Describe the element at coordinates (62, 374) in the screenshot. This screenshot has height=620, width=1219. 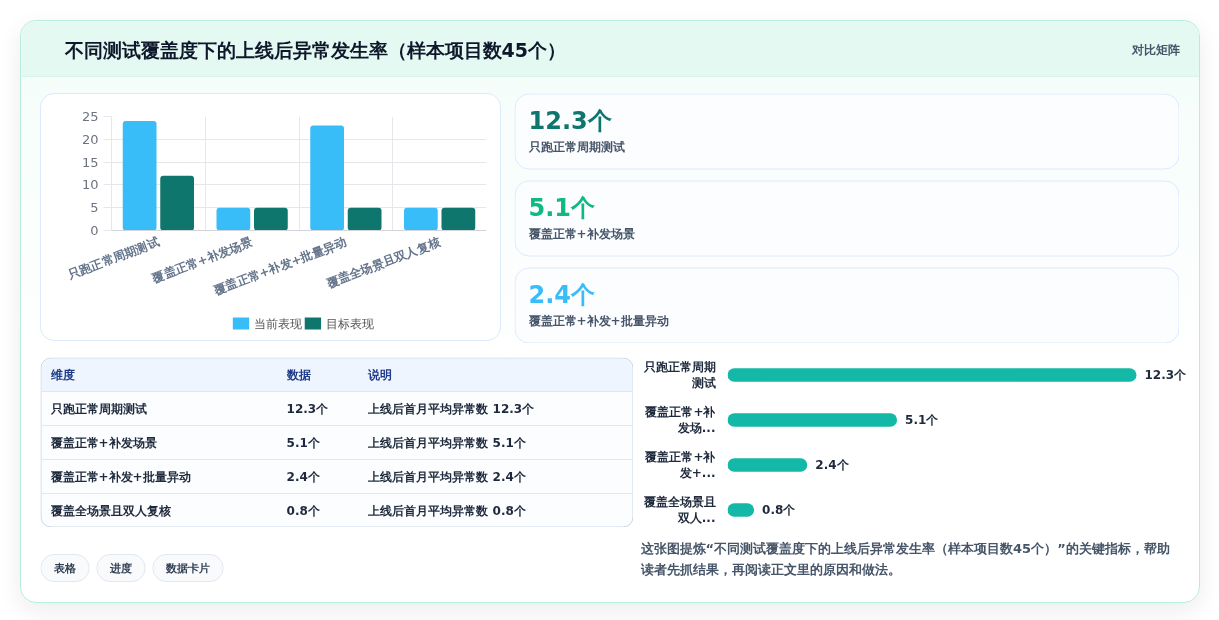
I see `category-label: 维度` at that location.